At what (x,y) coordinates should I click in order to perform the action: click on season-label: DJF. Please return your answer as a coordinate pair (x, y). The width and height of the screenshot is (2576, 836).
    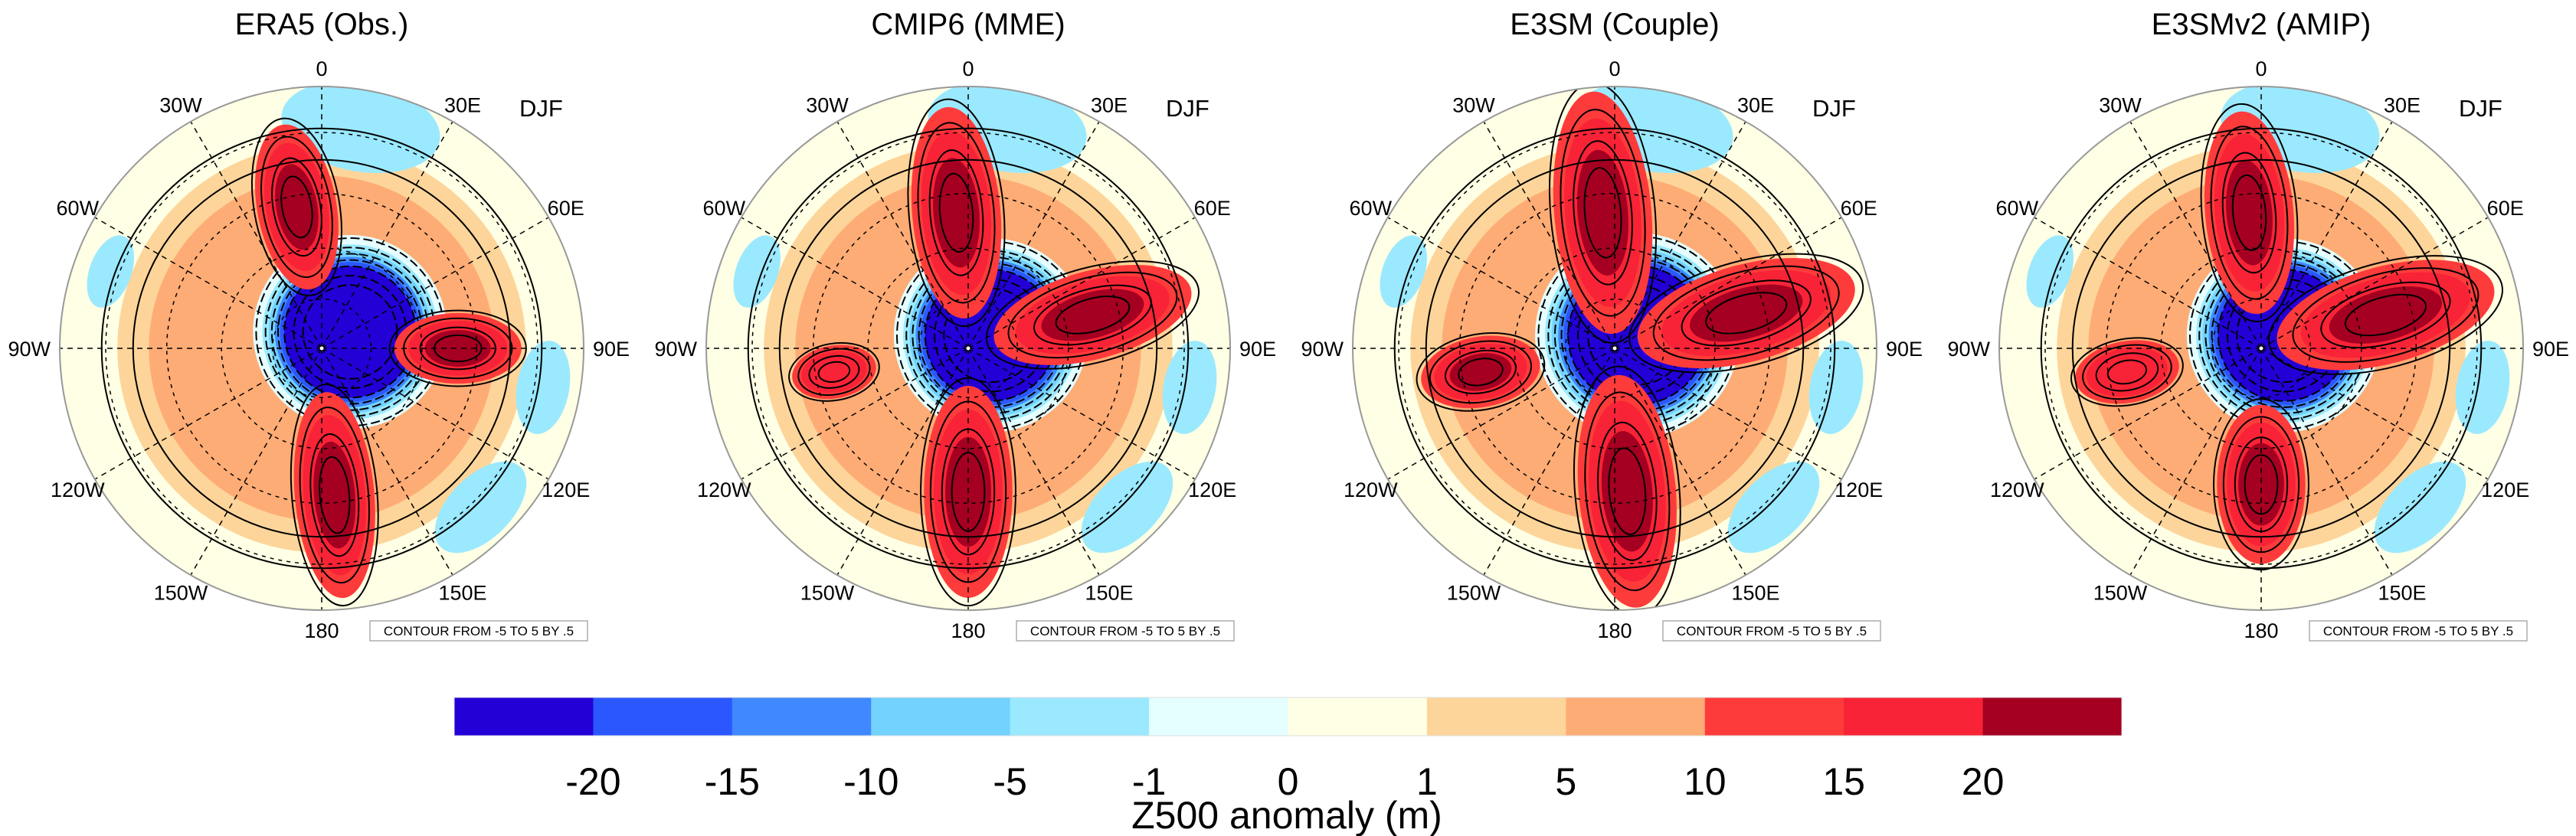
    Looking at the image, I should click on (541, 108).